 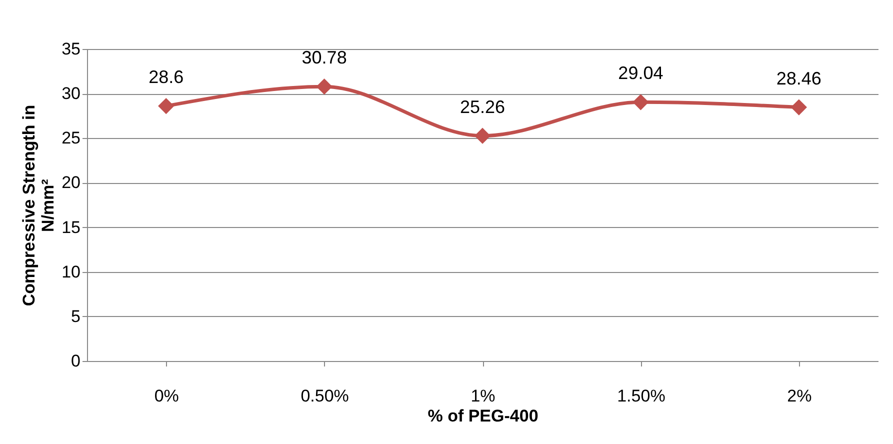 What do you see at coordinates (799, 396) in the screenshot?
I see `x-tick-label: 2%` at bounding box center [799, 396].